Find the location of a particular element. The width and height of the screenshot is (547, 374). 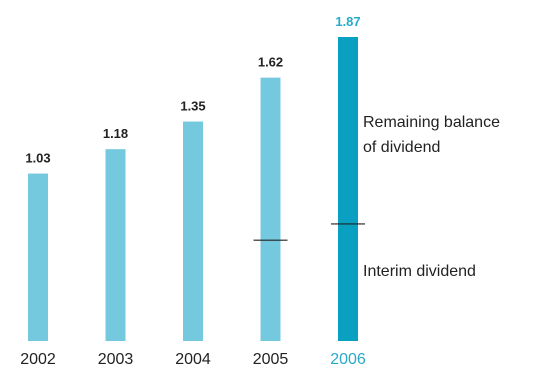

data-label-2004: 1.35 is located at coordinates (192, 106).